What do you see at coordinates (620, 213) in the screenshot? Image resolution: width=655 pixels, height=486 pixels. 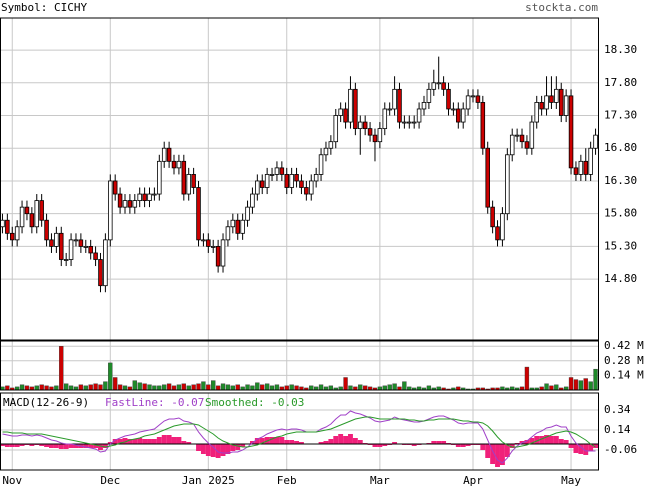 I see `y-tick-label: 15.80` at bounding box center [620, 213].